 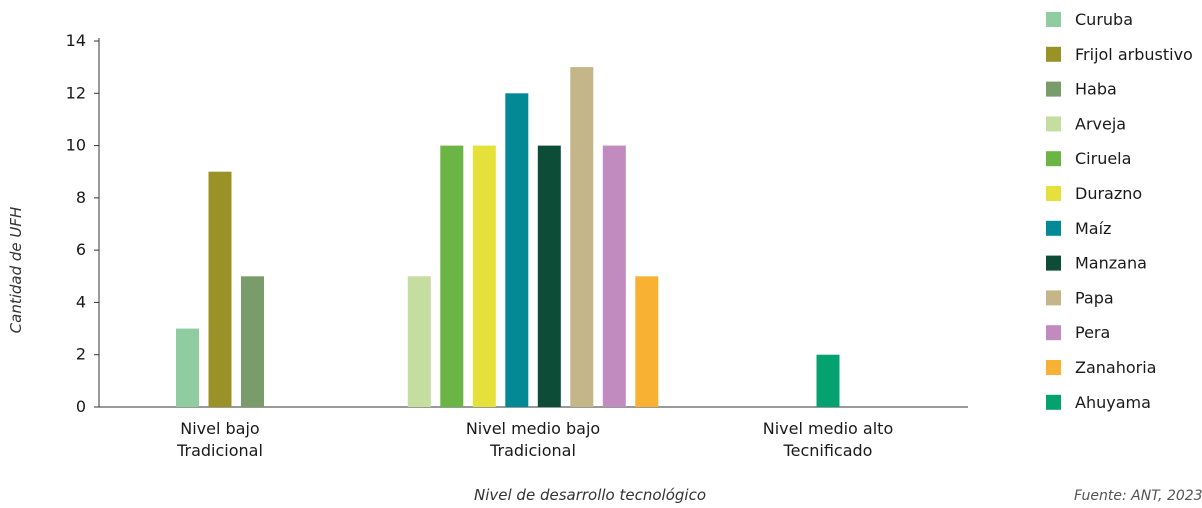 What do you see at coordinates (1103, 158) in the screenshot?
I see `legend-label: Ciruela` at bounding box center [1103, 158].